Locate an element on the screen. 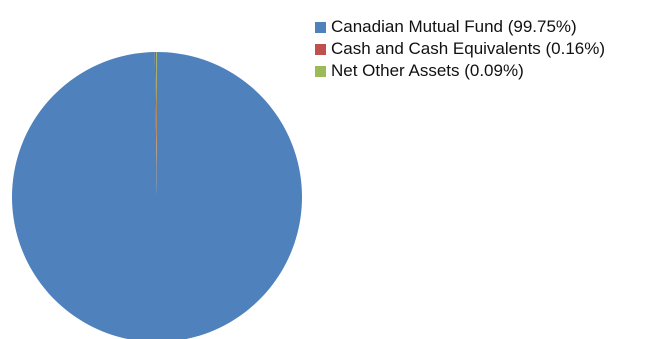 Image resolution: width=668 pixels, height=339 pixels. legend-item-net-other-assets: Net Other Assets (0.09%) is located at coordinates (460, 71).